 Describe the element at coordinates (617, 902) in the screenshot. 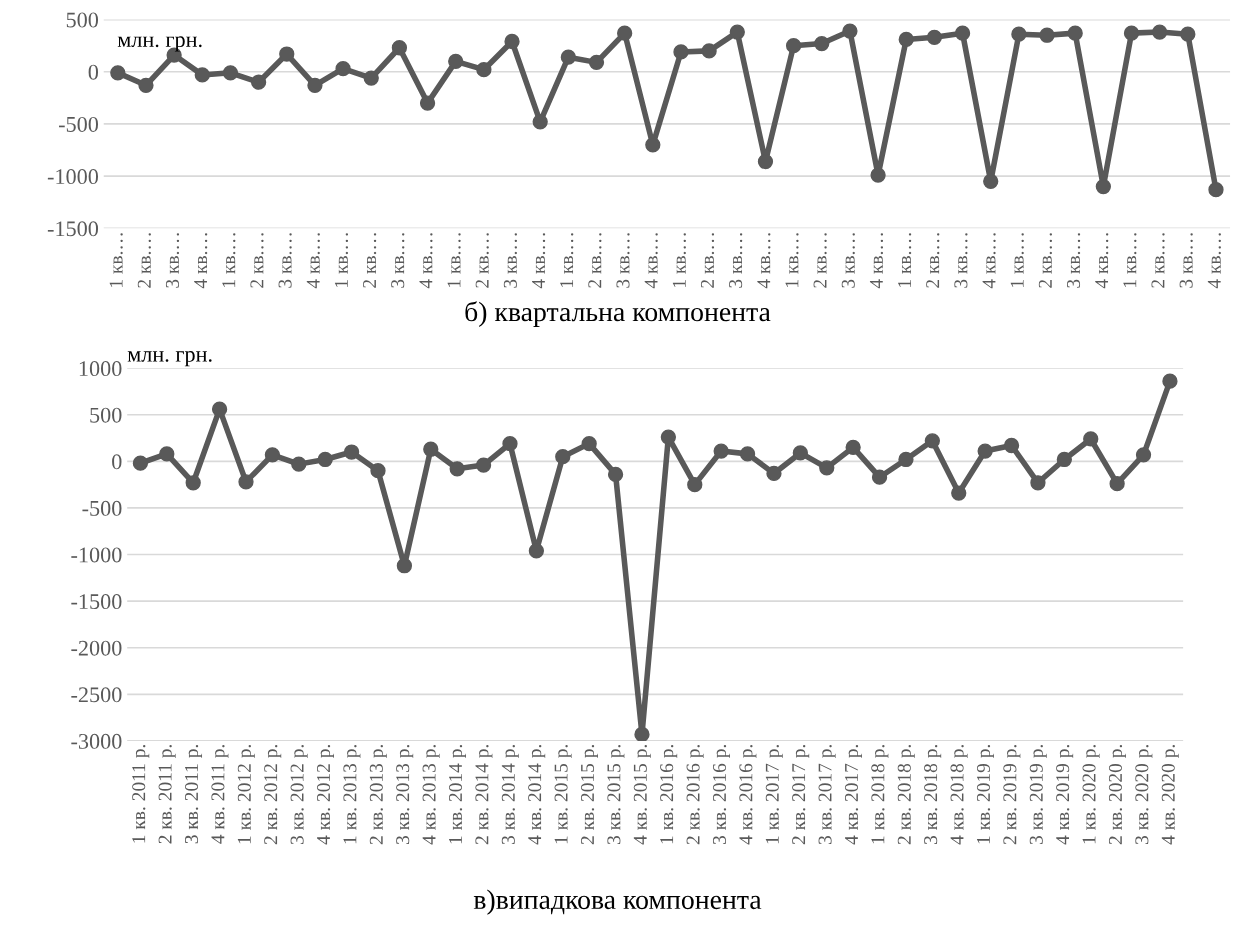

I see `text: в)випадкова компонента` at that location.